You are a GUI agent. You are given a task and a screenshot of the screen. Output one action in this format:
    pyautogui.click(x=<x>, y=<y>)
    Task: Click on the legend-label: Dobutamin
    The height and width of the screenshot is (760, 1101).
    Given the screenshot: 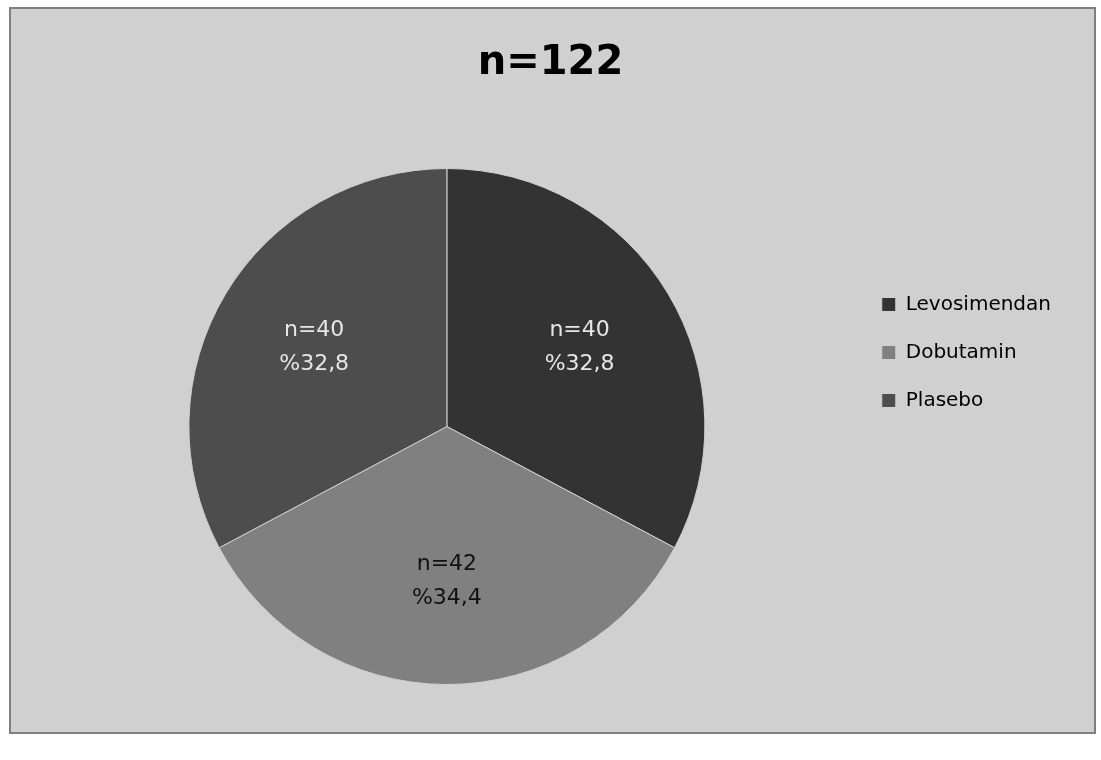 What is the action you would take?
    pyautogui.click(x=961, y=350)
    